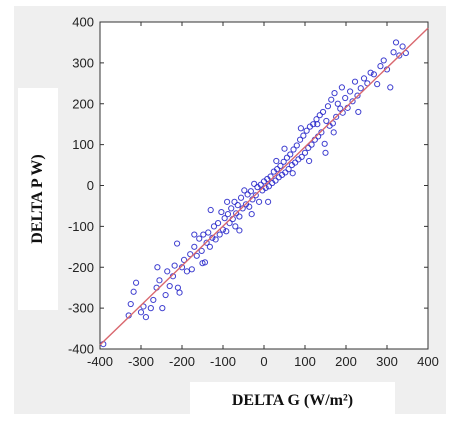 The image size is (464, 425). I want to click on y-tick-label: 300, so click(83, 62).